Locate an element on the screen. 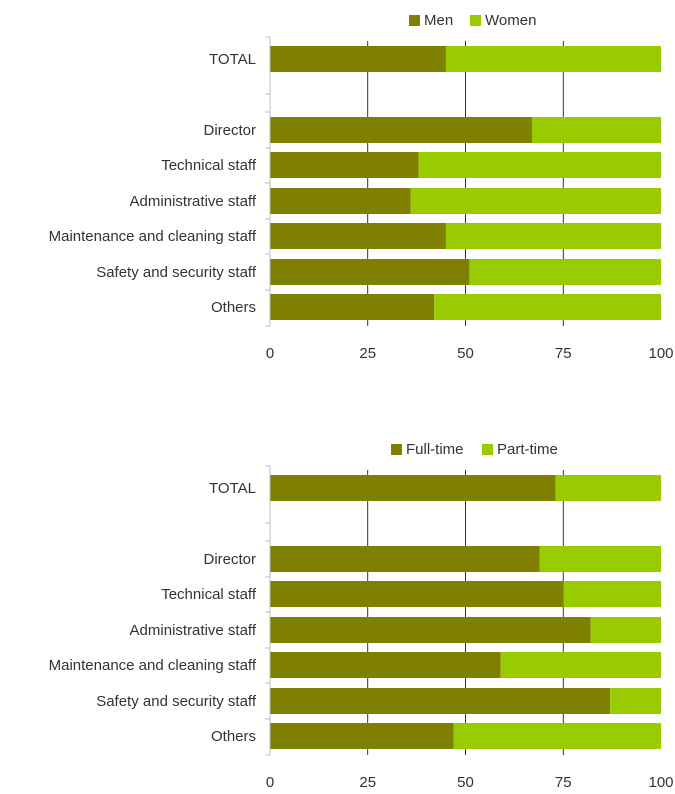 The height and width of the screenshot is (794, 675). bar-technical-staff-part-time is located at coordinates (612, 594).